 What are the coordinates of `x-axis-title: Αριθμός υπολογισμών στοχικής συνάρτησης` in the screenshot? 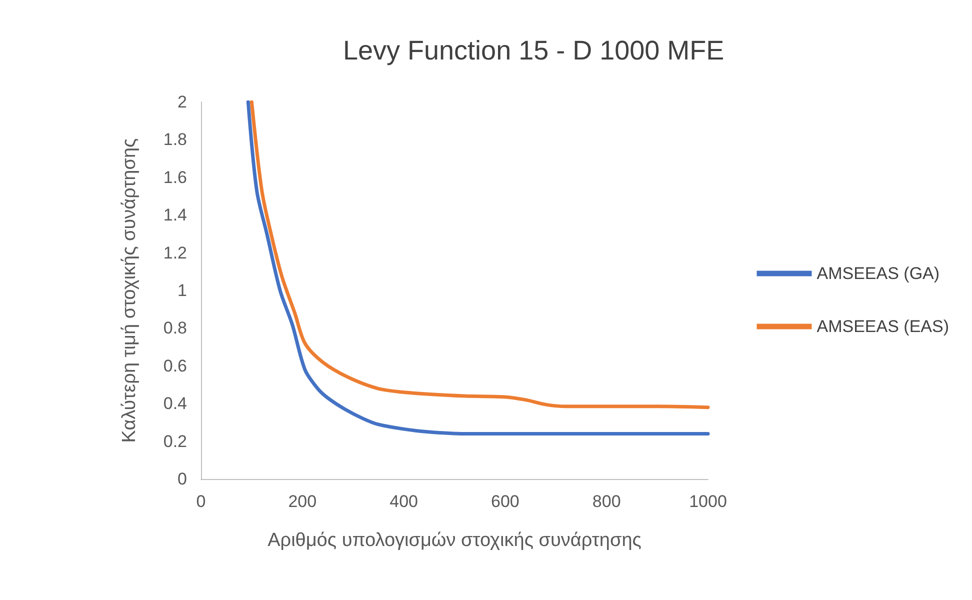 It's located at (455, 540).